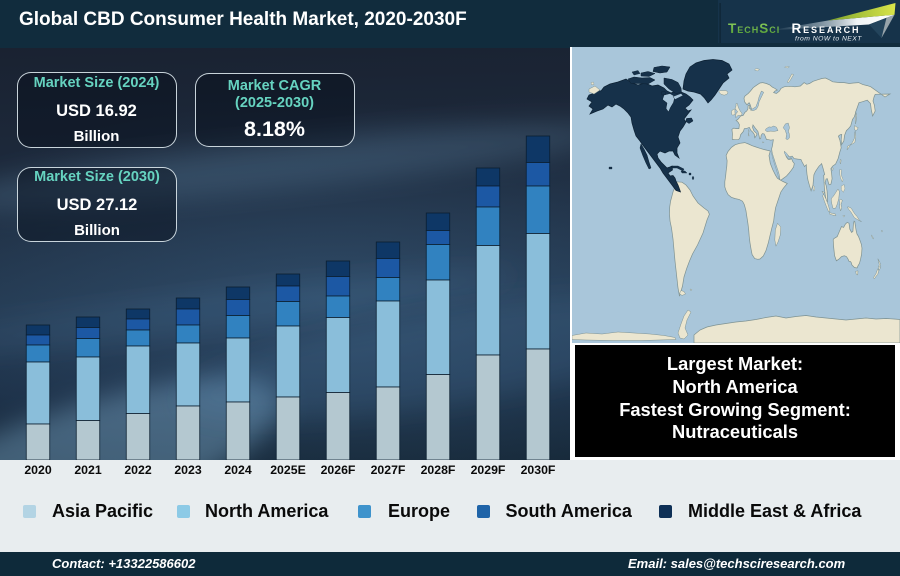 This screenshot has height=576, width=900. Describe the element at coordinates (754, 28) in the screenshot. I see `svg-text: TechSci` at that location.